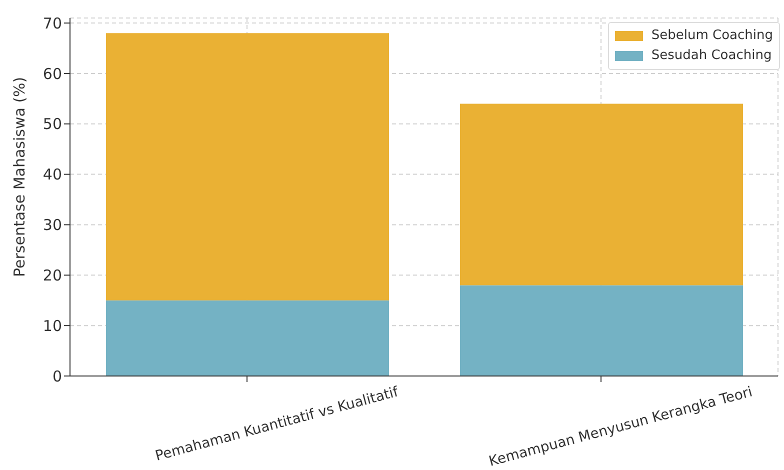  What do you see at coordinates (711, 56) in the screenshot?
I see `legend-label: Sesudah Coaching` at bounding box center [711, 56].